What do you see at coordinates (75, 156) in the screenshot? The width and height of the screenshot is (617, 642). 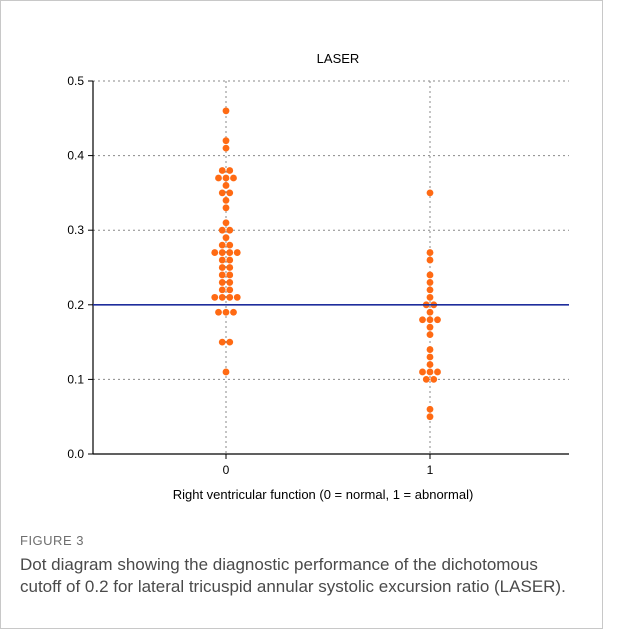 I see `y-tick-label: 0.4` at bounding box center [75, 156].